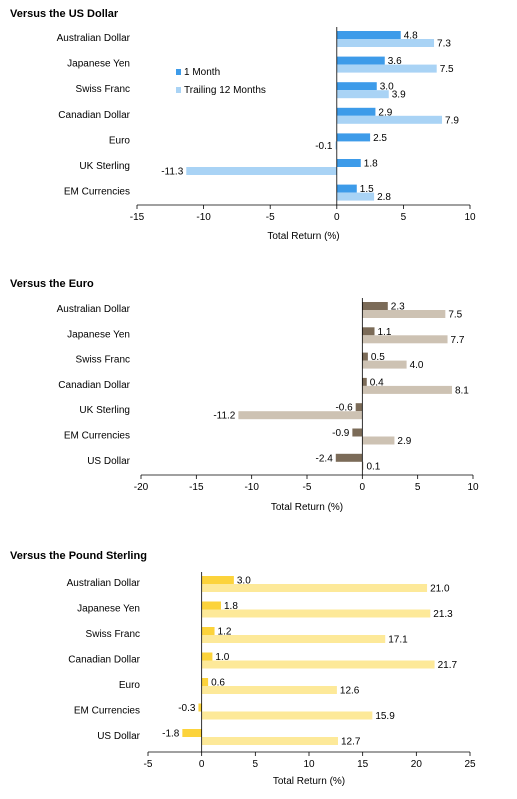  What do you see at coordinates (378, 357) in the screenshot?
I see `data-label: 0.5` at bounding box center [378, 357].